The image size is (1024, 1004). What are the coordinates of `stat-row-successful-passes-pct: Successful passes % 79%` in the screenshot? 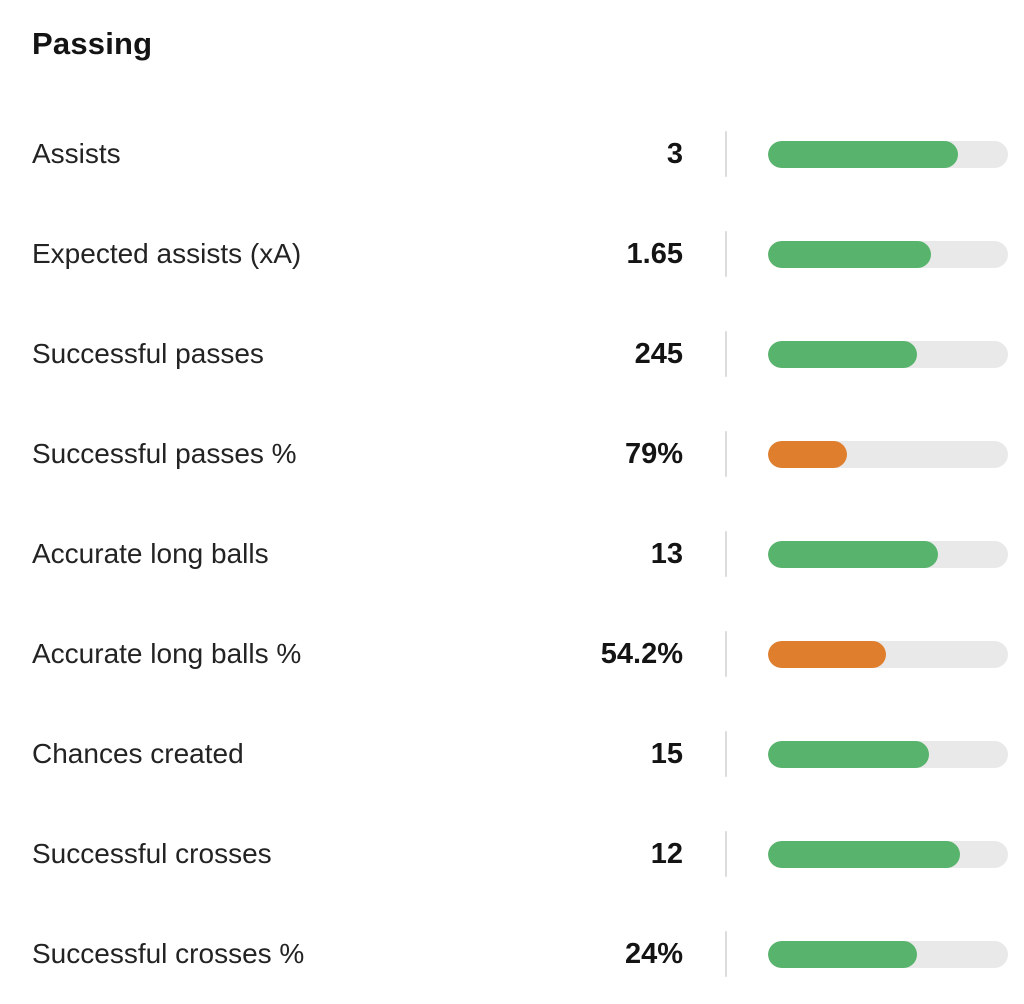 It's located at (520, 454).